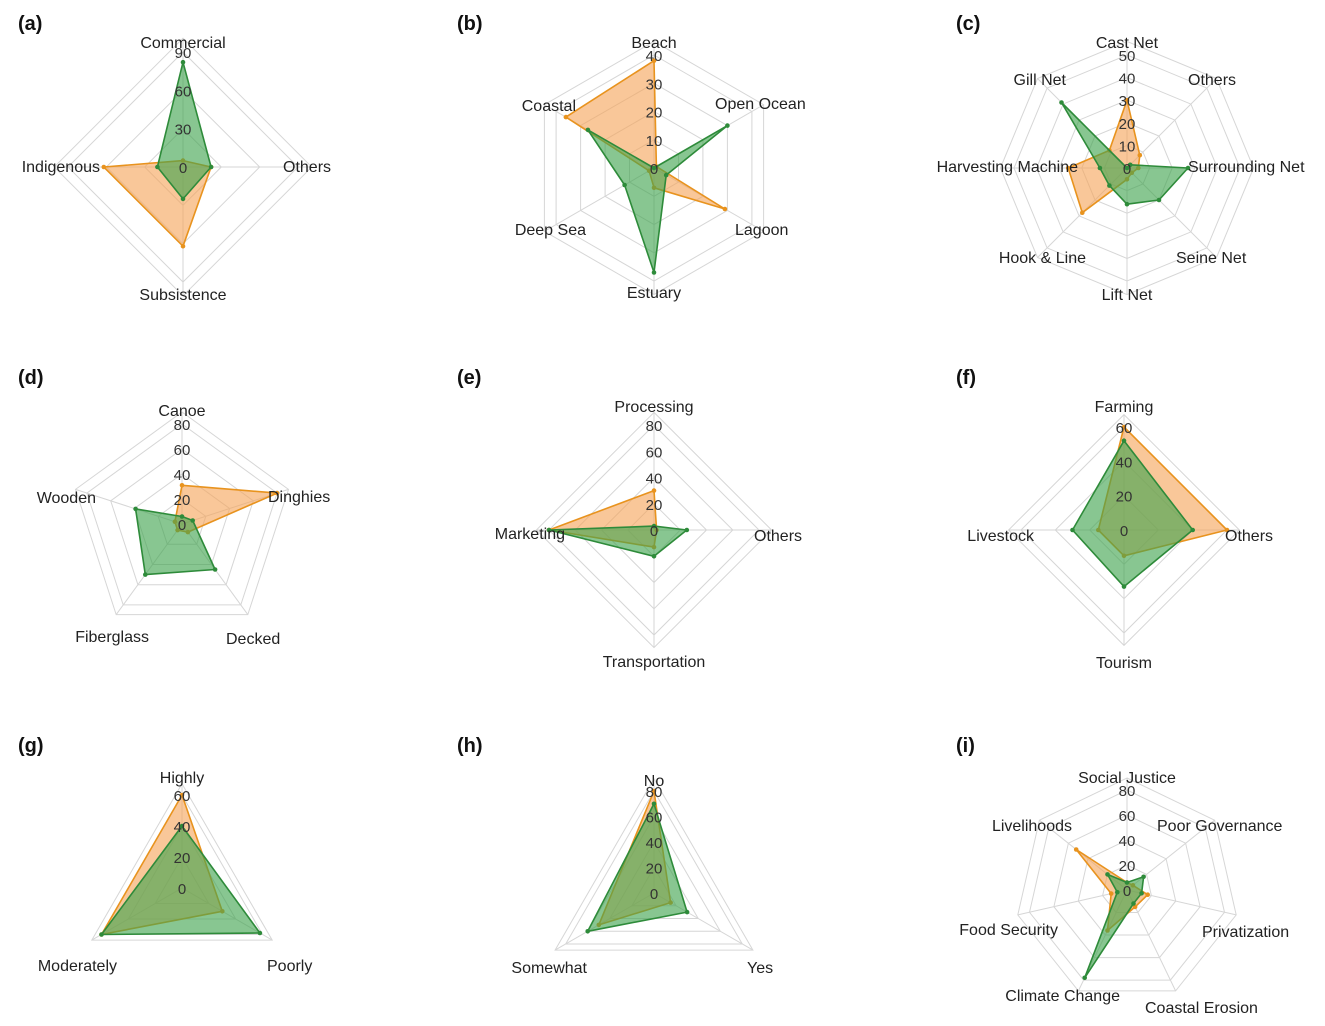 This screenshot has height=1026, width=1325. Describe the element at coordinates (566, 117) in the screenshot. I see `series-orange-point-coastal` at that location.